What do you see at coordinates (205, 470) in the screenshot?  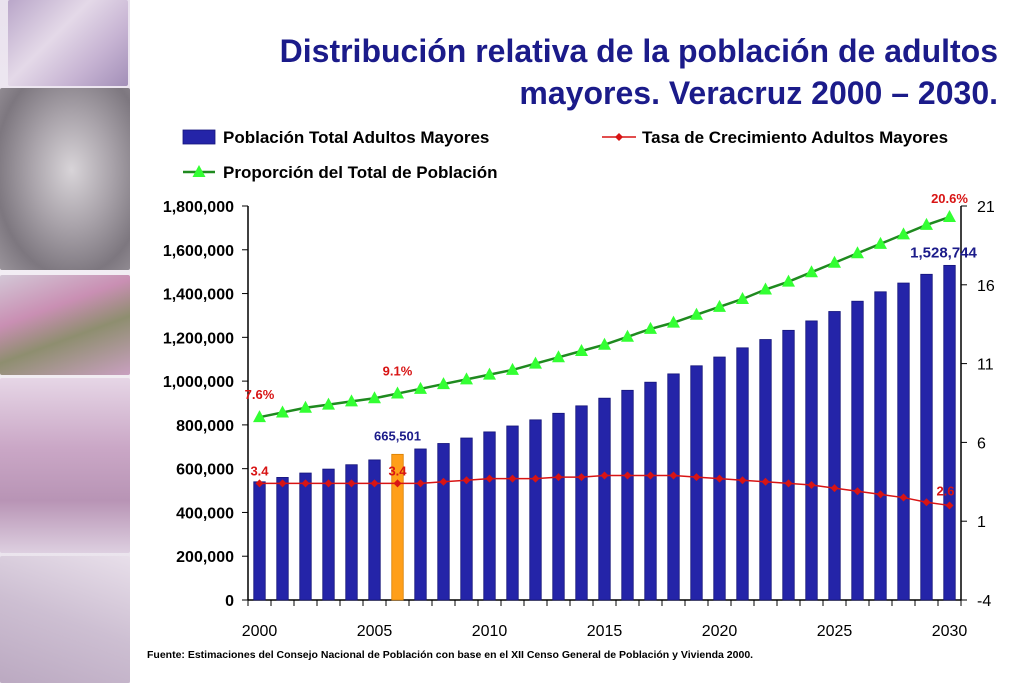 I see `left-tick-label: 600,000` at bounding box center [205, 470].